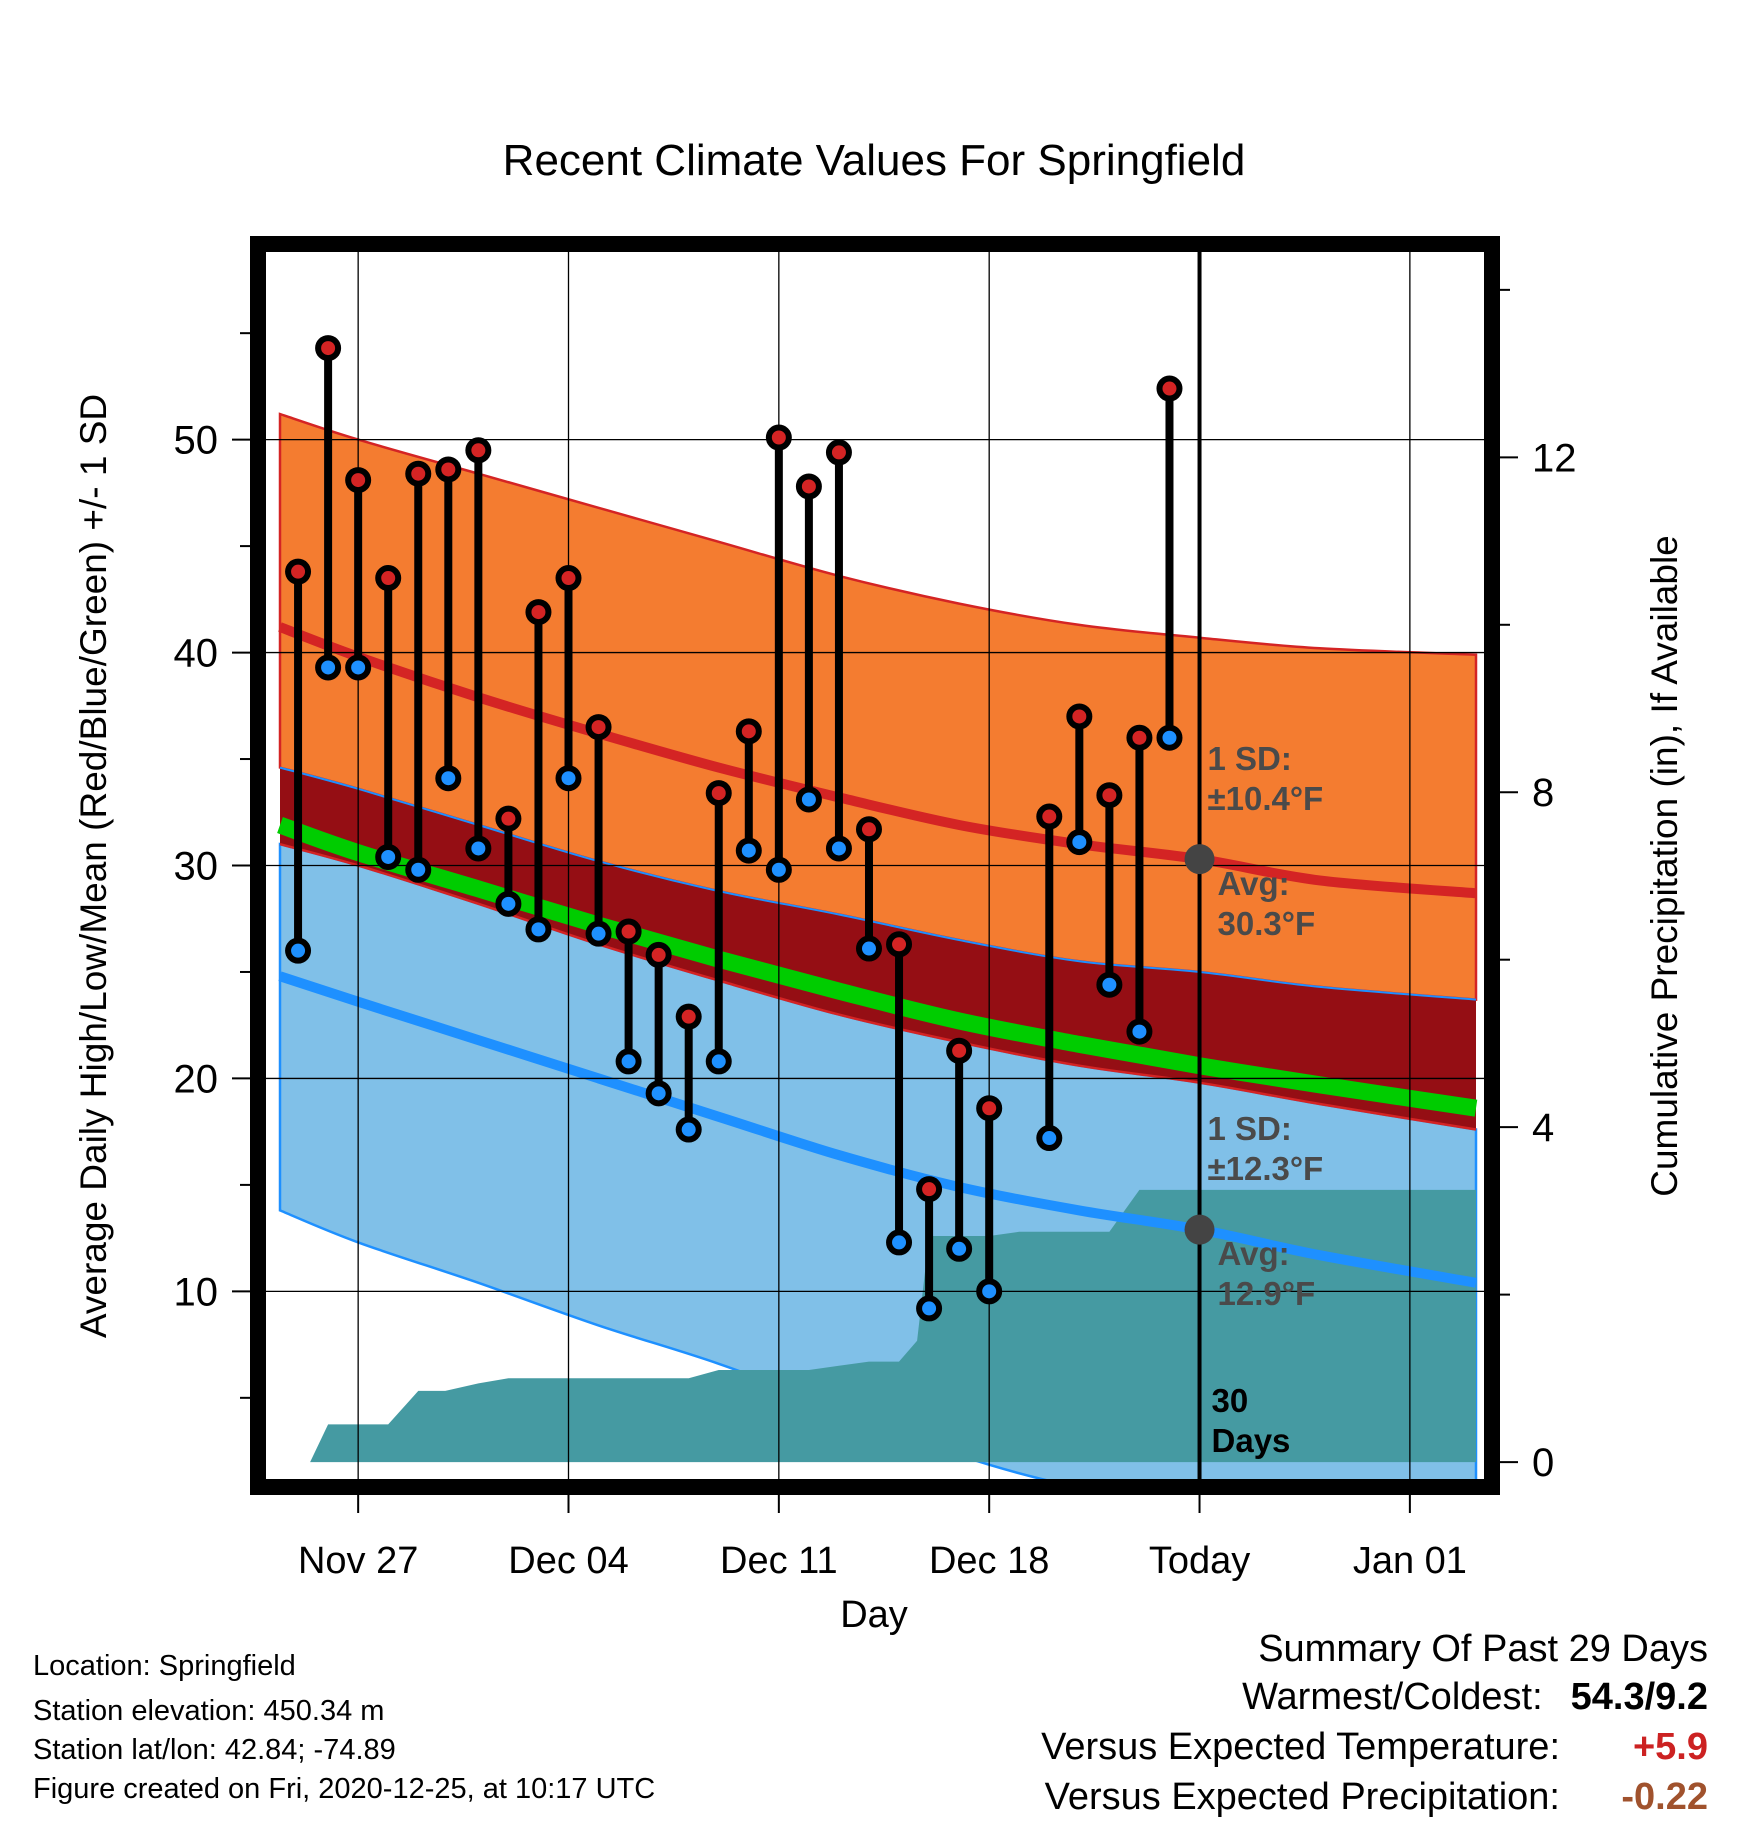 This screenshot has height=1828, width=1748. Describe the element at coordinates (1483, 1649) in the screenshot. I see `summary-title: Summary Of Past 29 Days` at that location.